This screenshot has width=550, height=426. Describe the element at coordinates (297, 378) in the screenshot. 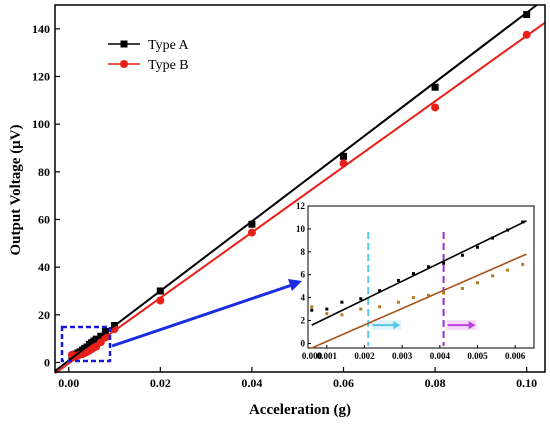

I see `main-x-axis-ticks: 0.00 0.02 0.04 0.06 0.08 0.10` at that location.